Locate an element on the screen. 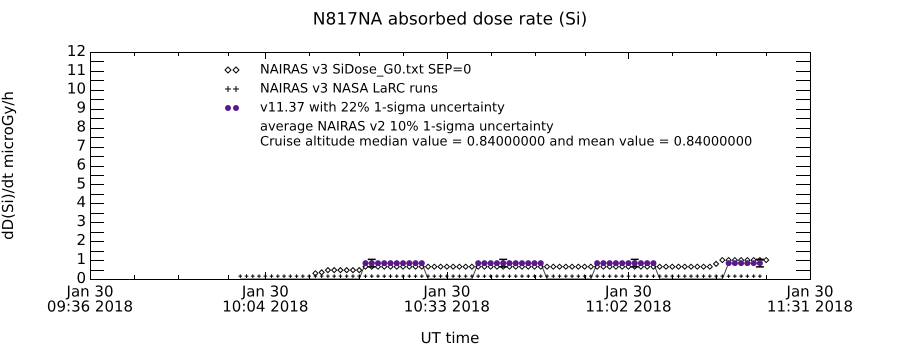  y-tick-label: 9 is located at coordinates (81, 107).